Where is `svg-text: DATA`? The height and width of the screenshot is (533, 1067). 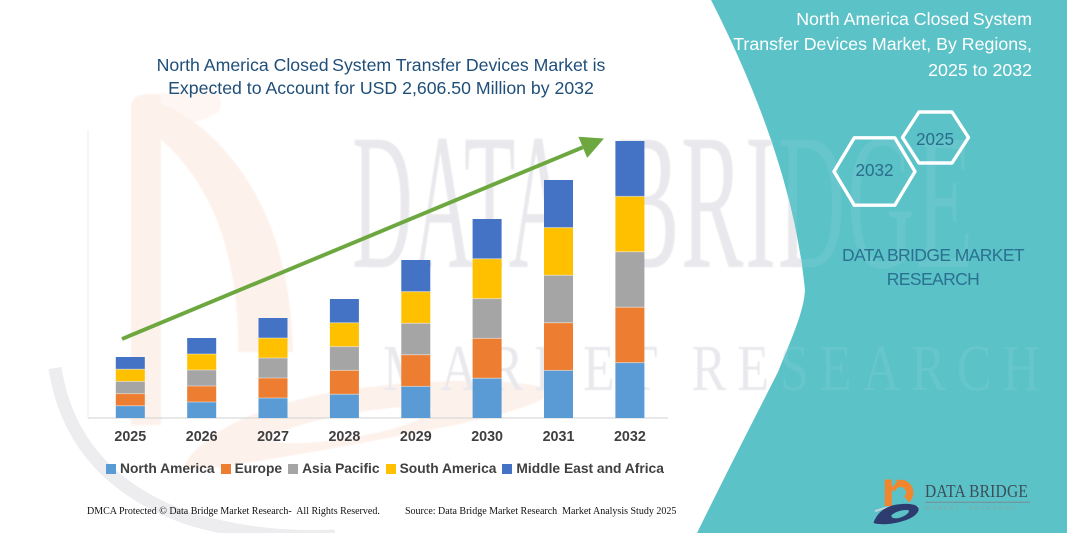
svg-text: DATA is located at coordinates (460, 203).